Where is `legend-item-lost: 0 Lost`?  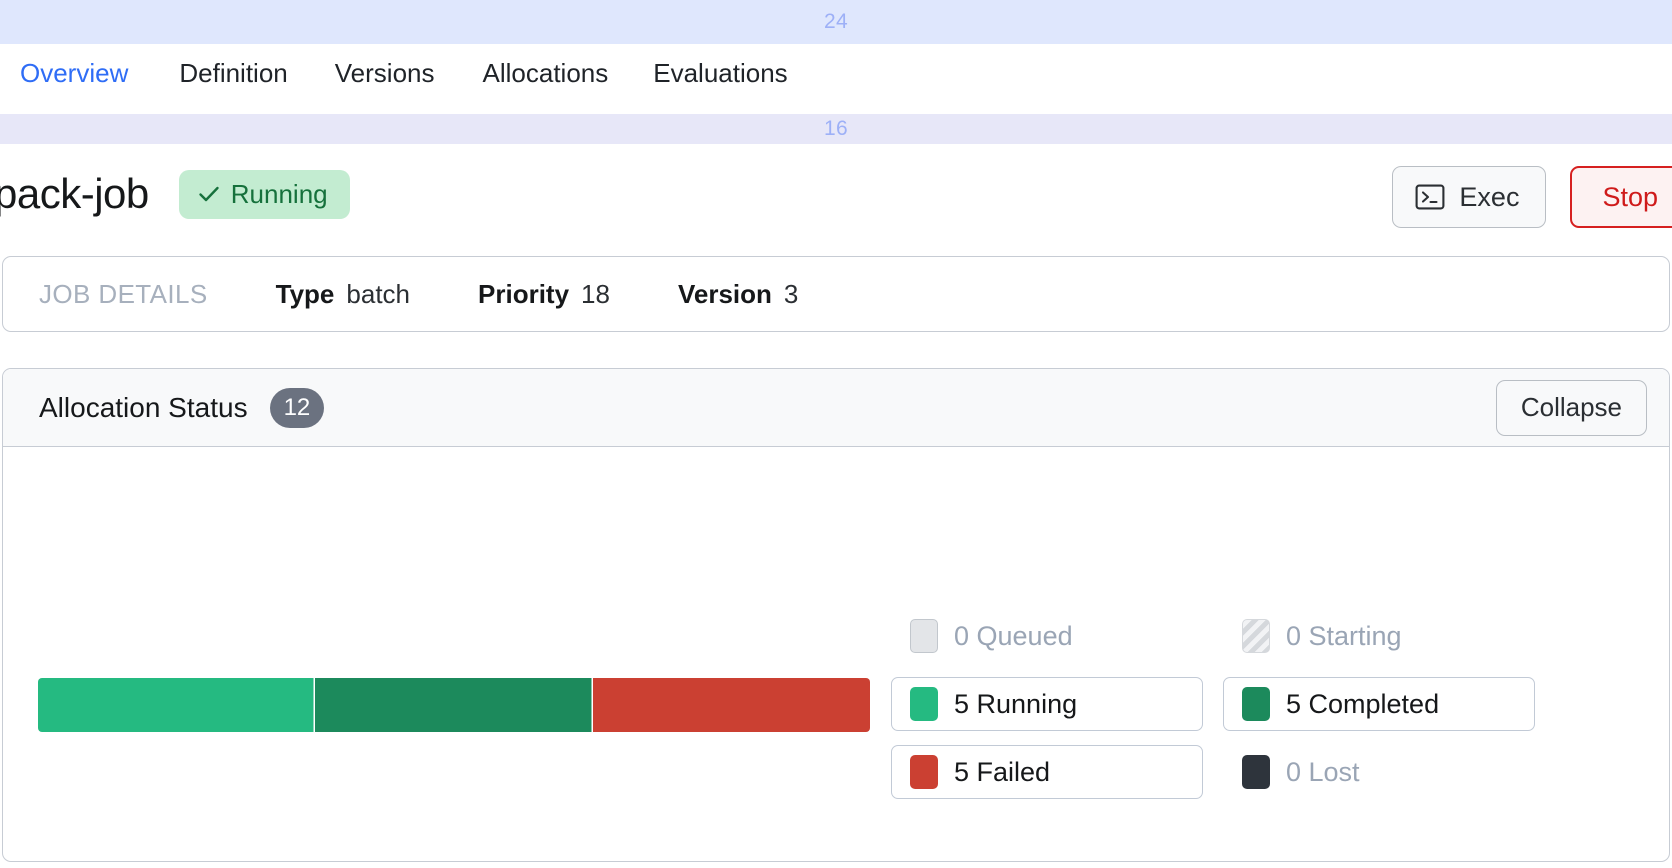
legend-item-lost: 0 Lost is located at coordinates (1379, 772).